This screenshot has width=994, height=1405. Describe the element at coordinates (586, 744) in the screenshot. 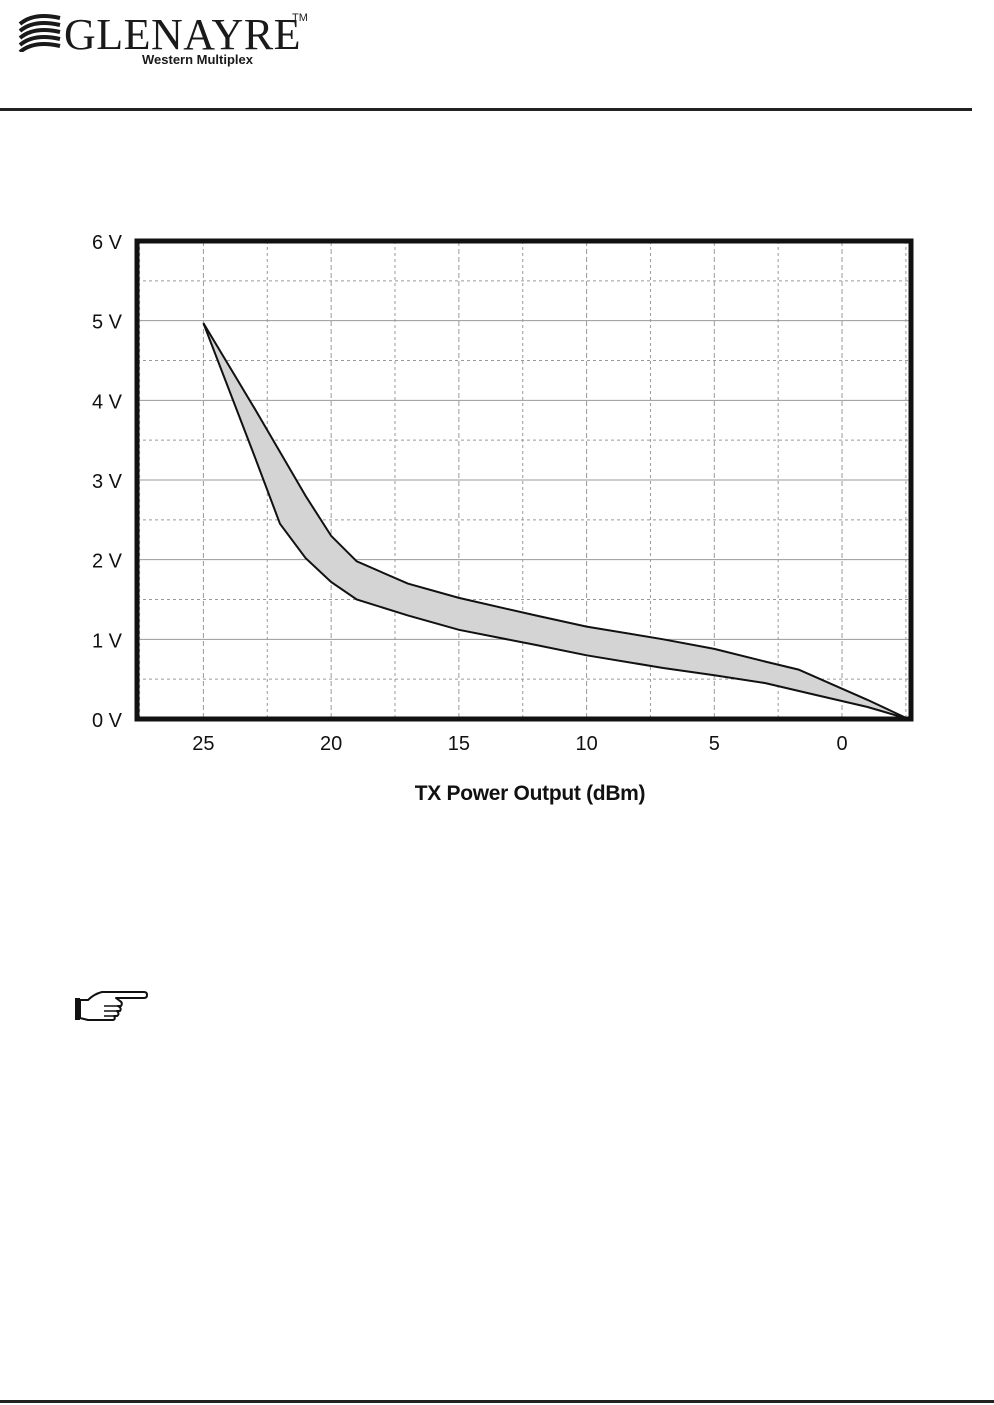

I see `x-tick-label: 10` at that location.